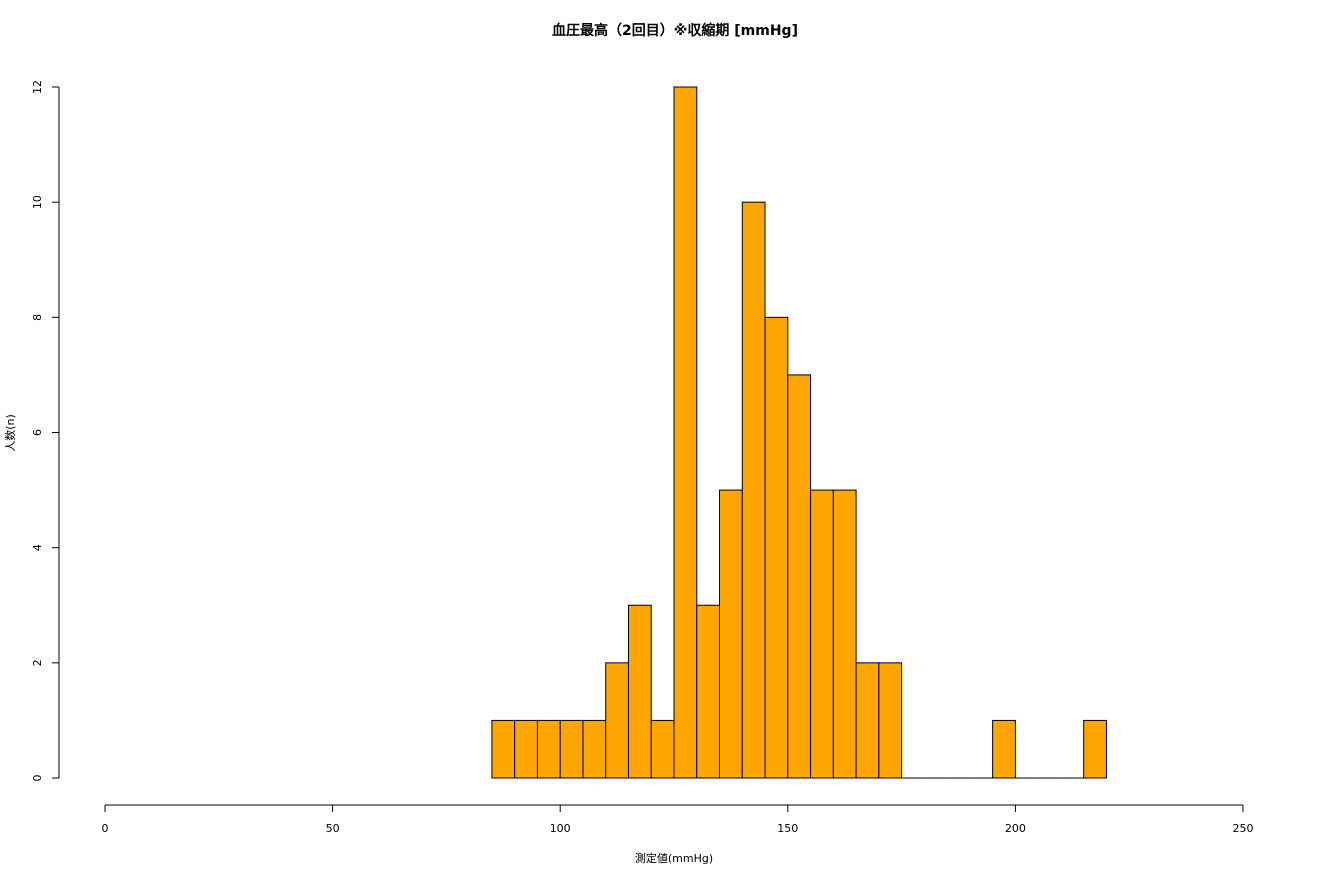 Image resolution: width=1320 pixels, height=880 pixels. What do you see at coordinates (37, 87) in the screenshot?
I see `y-tick-label: 12` at bounding box center [37, 87].